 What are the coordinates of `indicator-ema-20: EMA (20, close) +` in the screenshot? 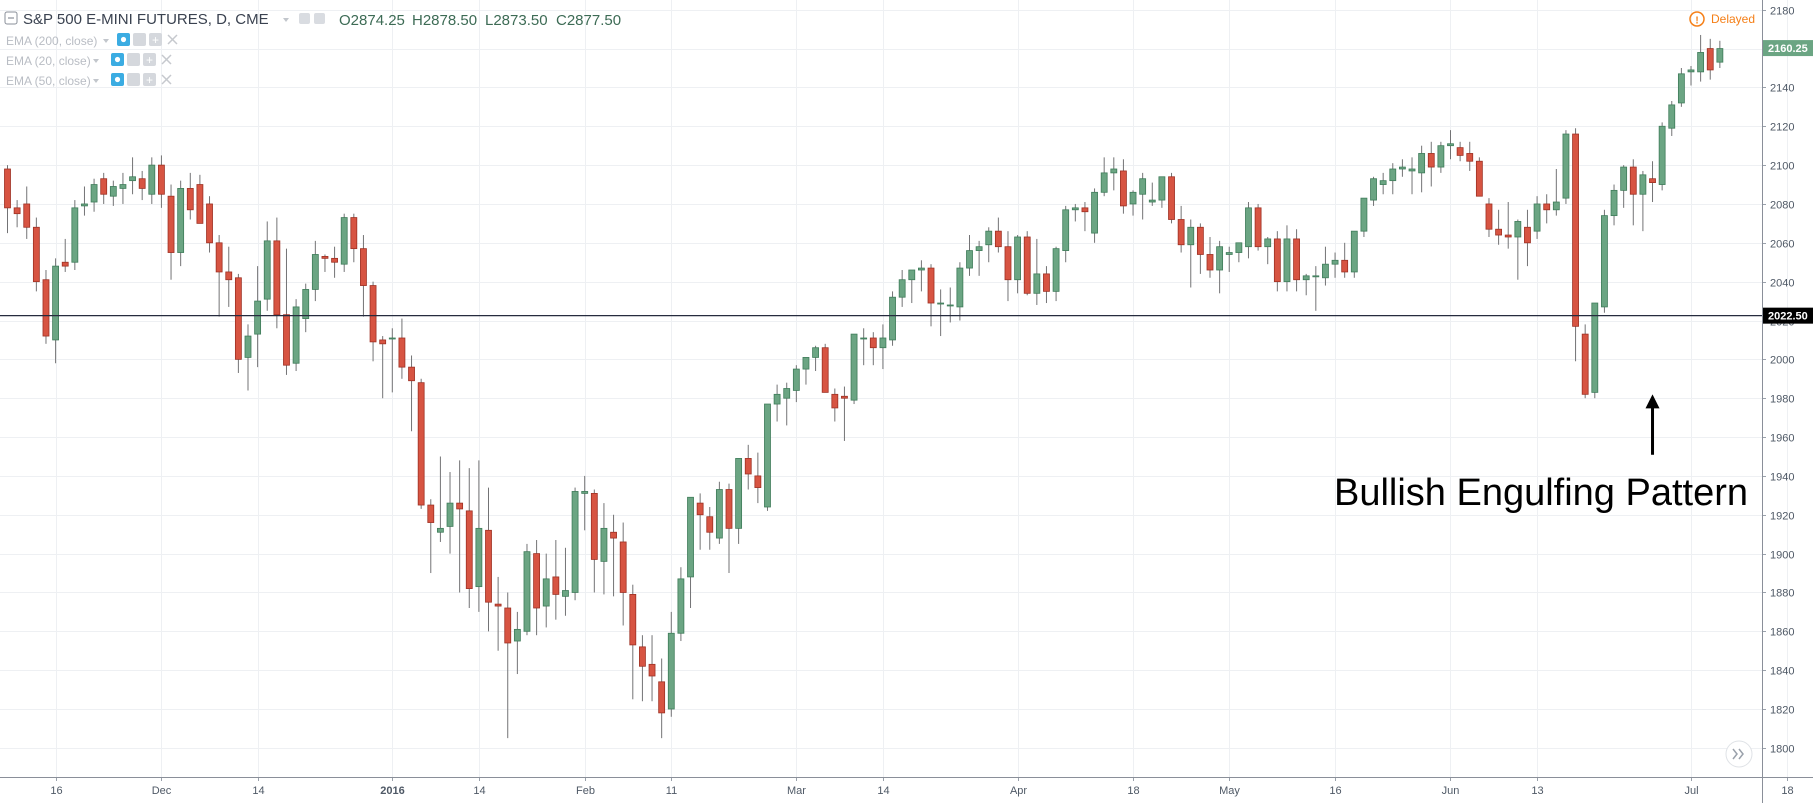 It's located at (89, 60).